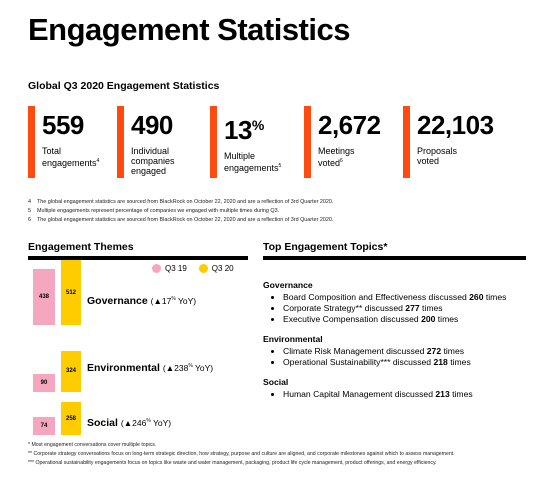 The width and height of the screenshot is (552, 482). I want to click on page-title: Engagement Statistics, so click(189, 29).